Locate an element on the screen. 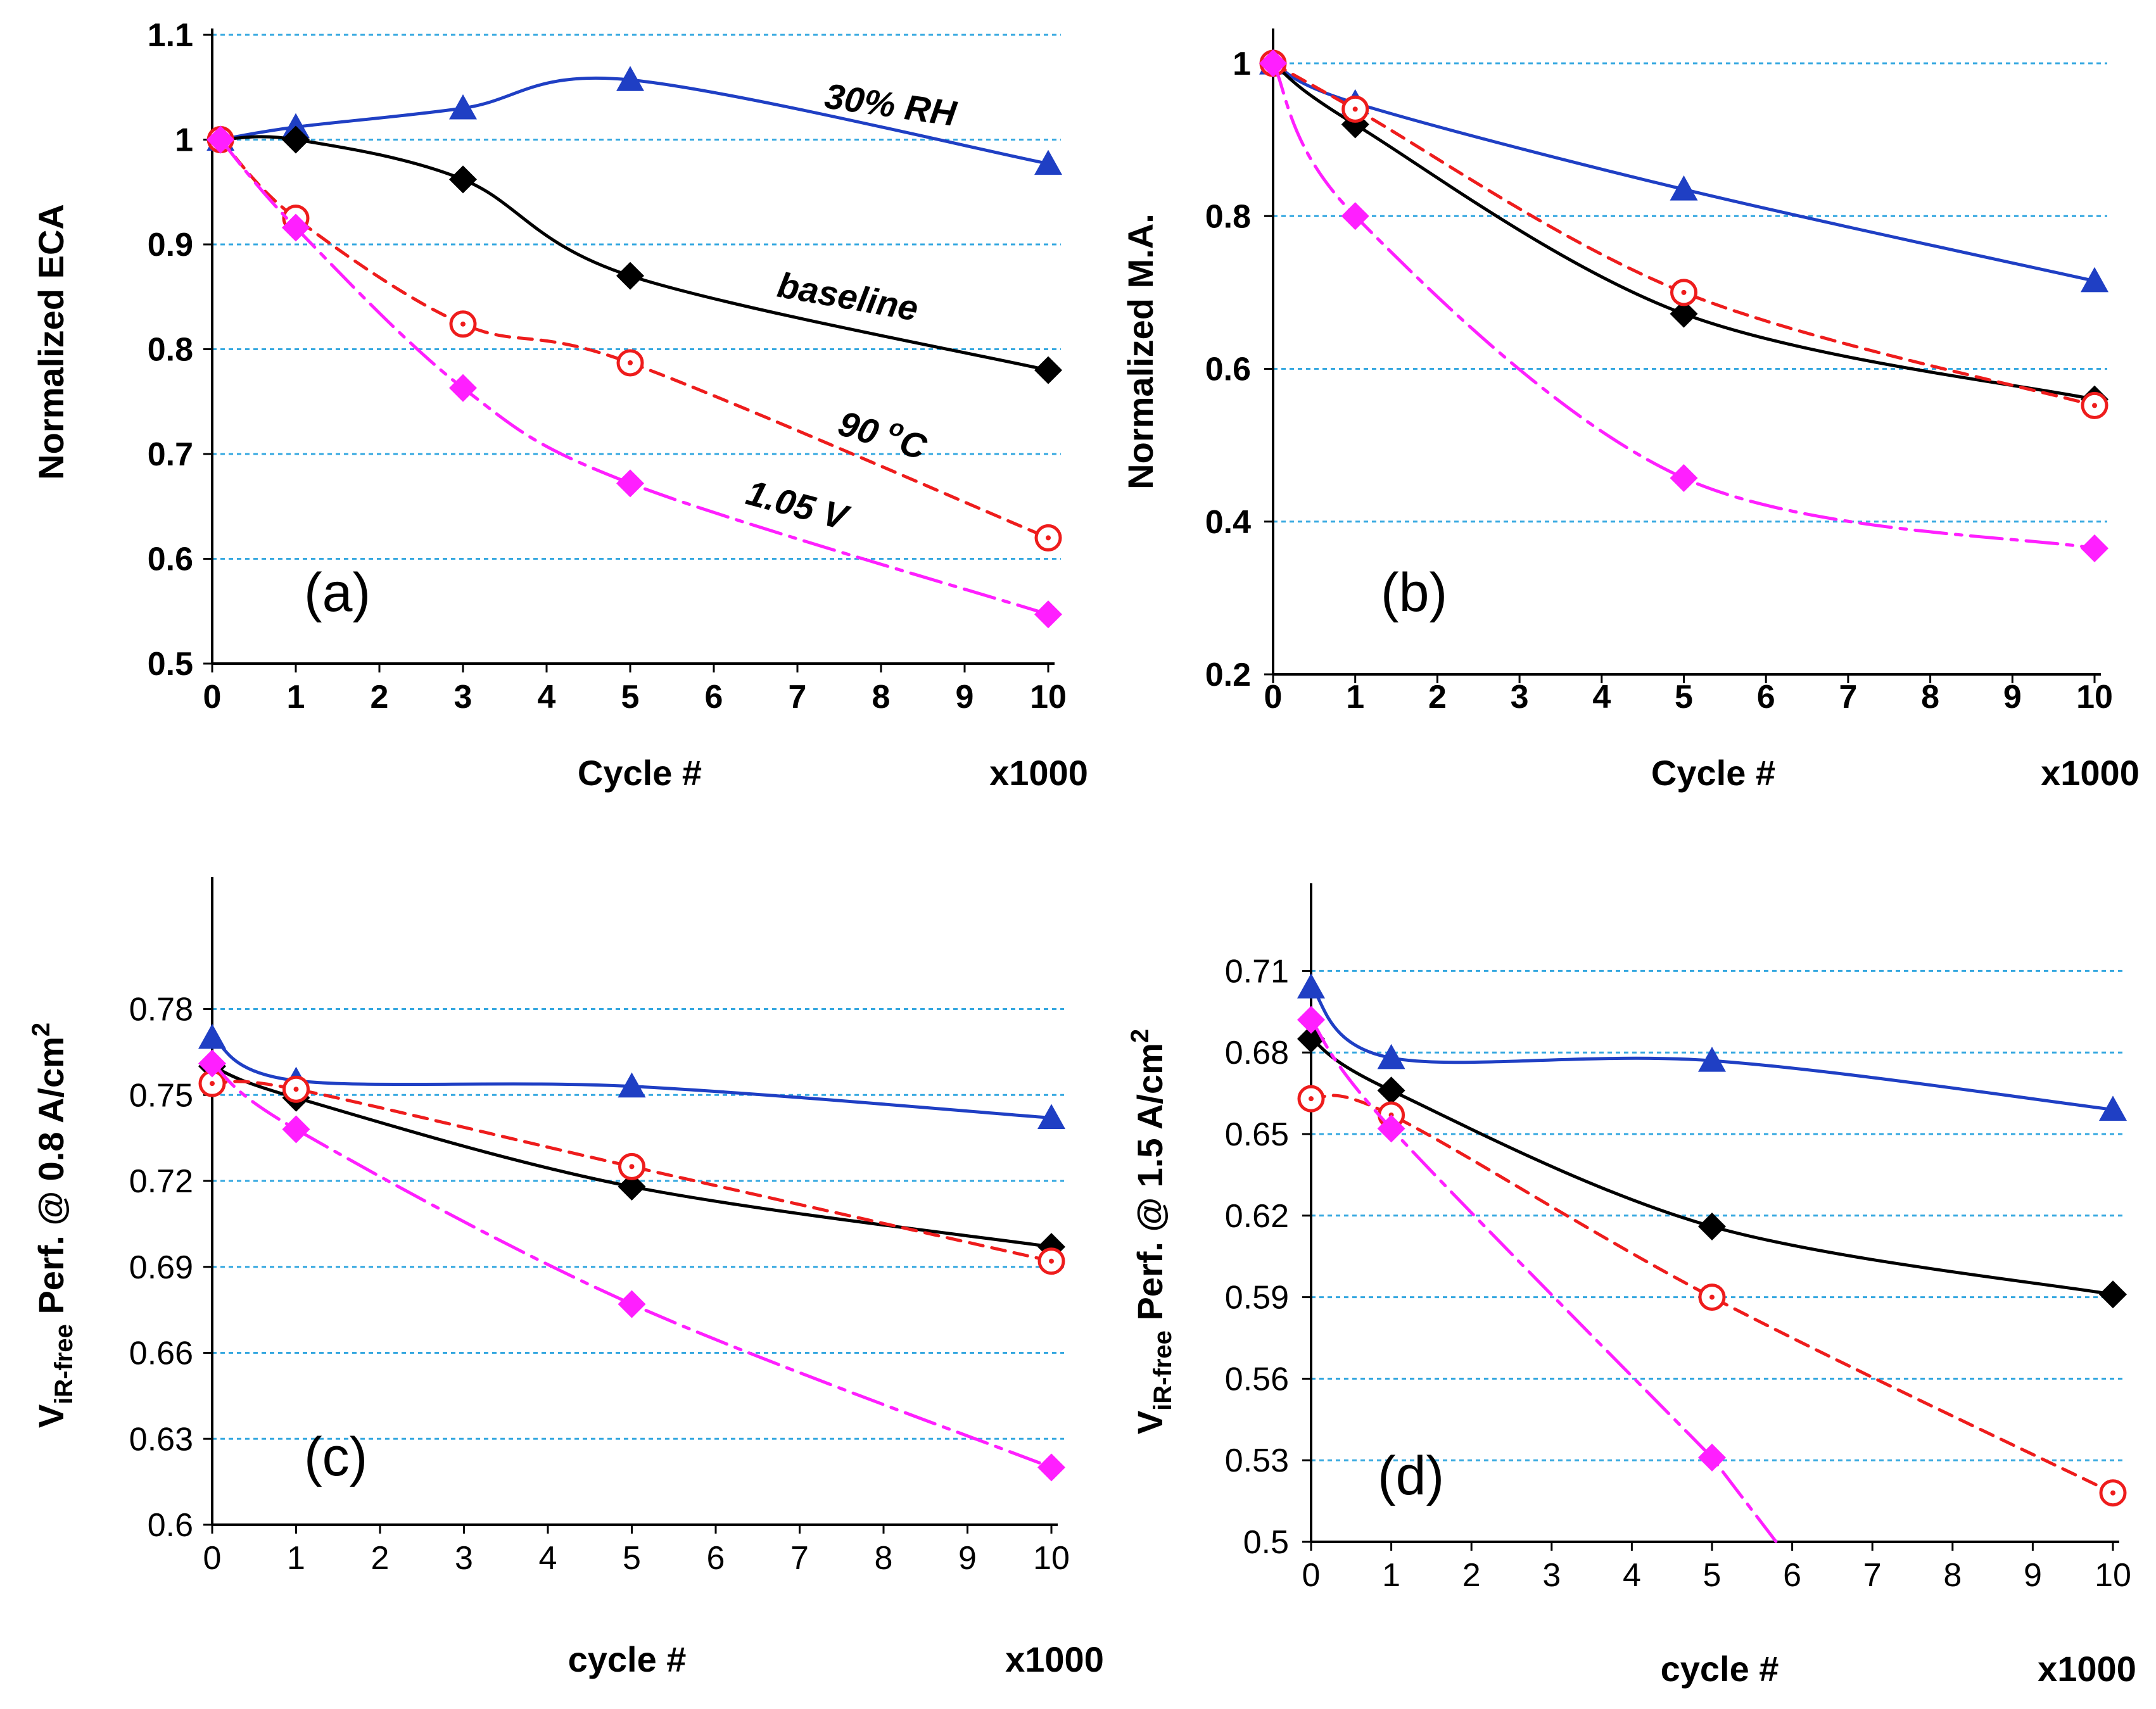 This screenshot has width=2156, height=1709. panel-b-xticks: 0 1 2 3 4 5 6 7 8 9 10 is located at coordinates (1688, 697).